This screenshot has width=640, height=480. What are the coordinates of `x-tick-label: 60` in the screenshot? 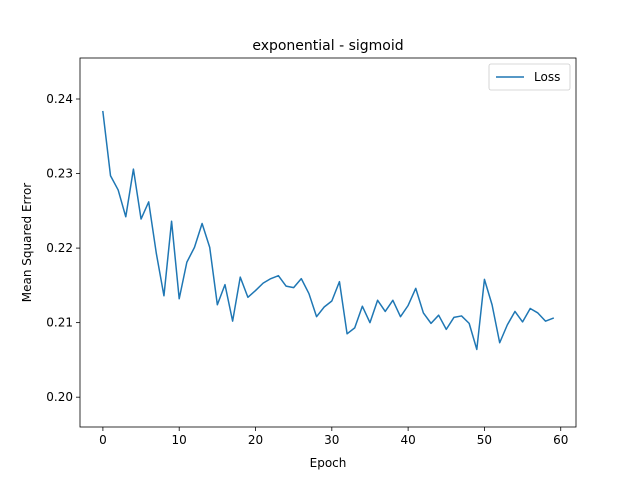 It's located at (560, 440).